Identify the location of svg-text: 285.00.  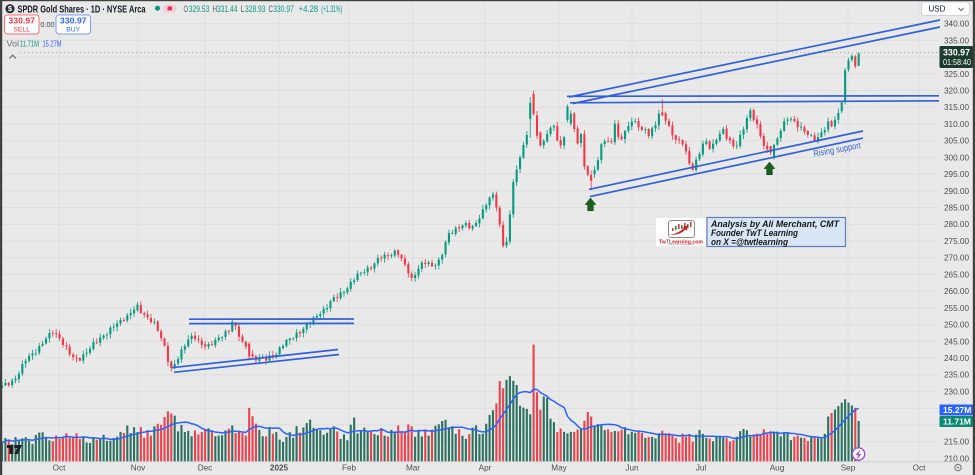
(956, 208).